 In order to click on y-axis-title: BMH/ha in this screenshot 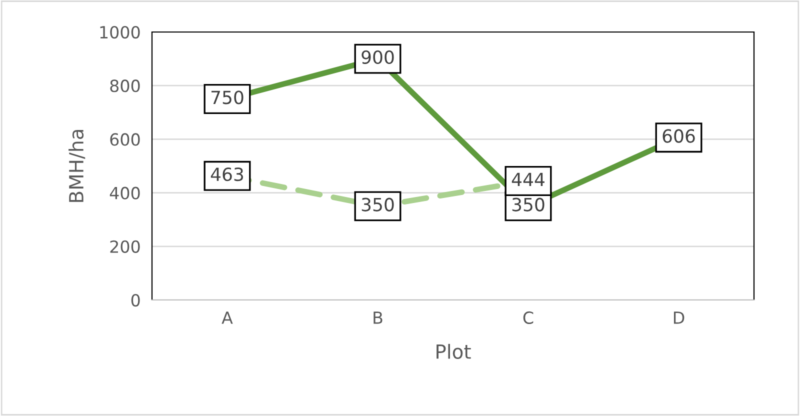, I will do `click(77, 166)`.